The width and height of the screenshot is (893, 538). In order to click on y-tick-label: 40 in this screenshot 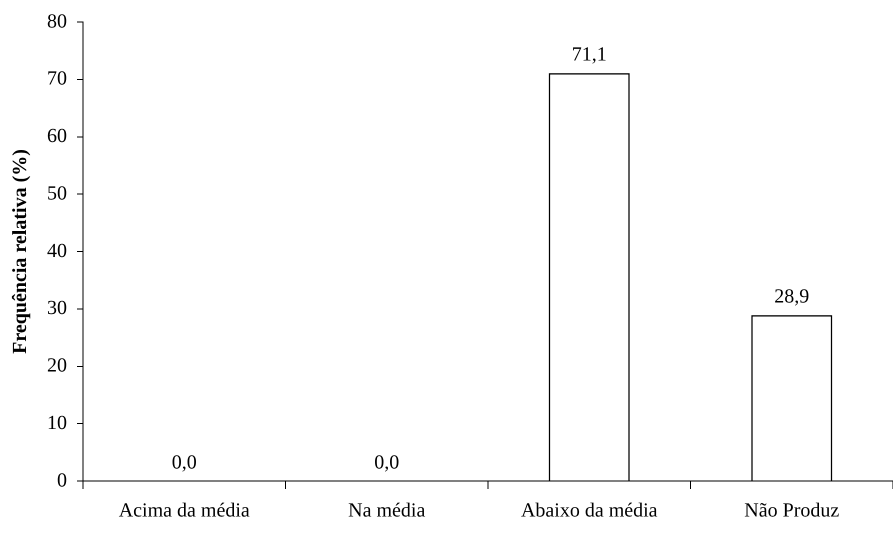, I will do `click(57, 251)`.